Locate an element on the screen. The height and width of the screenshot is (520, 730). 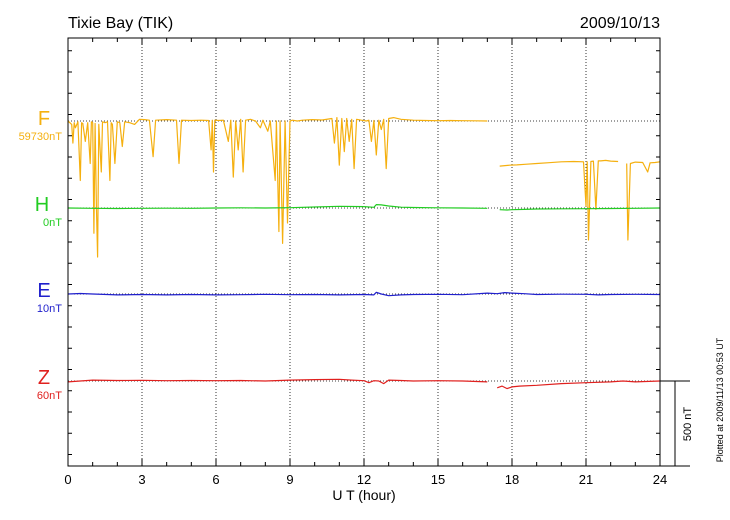
panel-letter-f: F is located at coordinates (44, 119).